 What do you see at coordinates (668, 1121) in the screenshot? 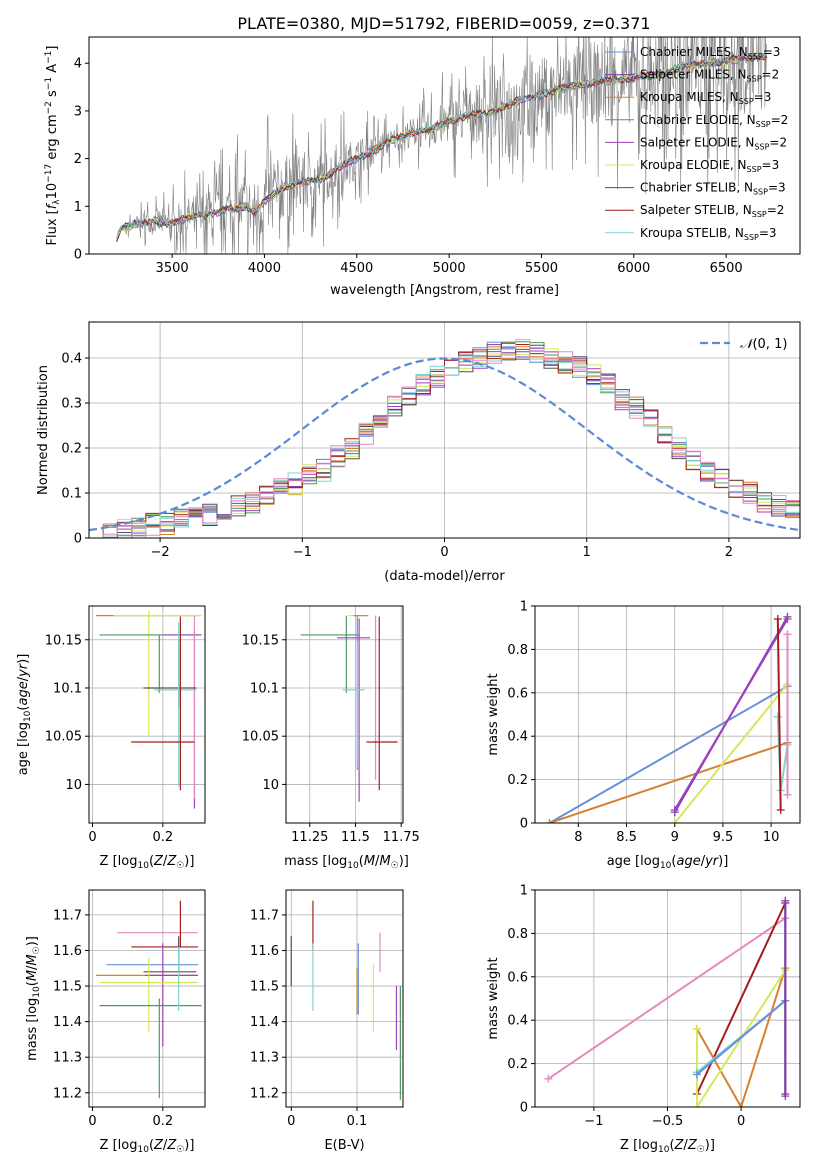
I see `x-tick-label: −0.5` at bounding box center [668, 1121].